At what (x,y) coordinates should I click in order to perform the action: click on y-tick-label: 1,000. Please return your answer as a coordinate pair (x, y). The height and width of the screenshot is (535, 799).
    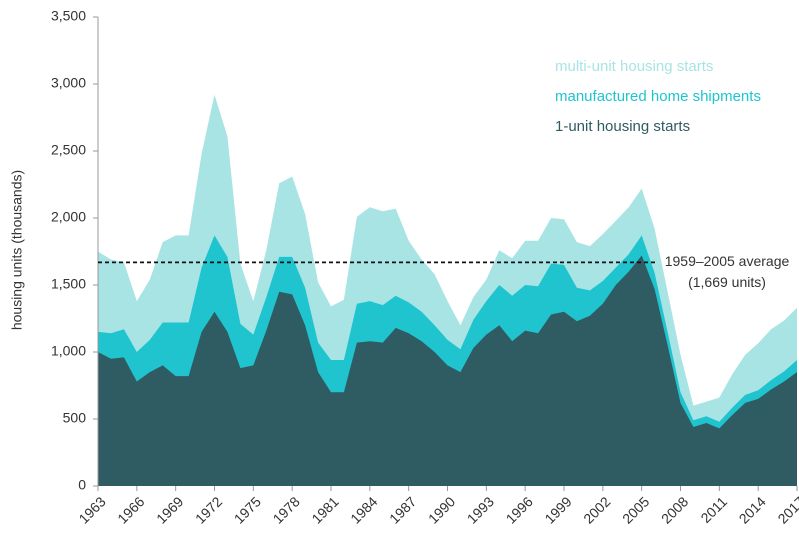
    Looking at the image, I should click on (68, 351).